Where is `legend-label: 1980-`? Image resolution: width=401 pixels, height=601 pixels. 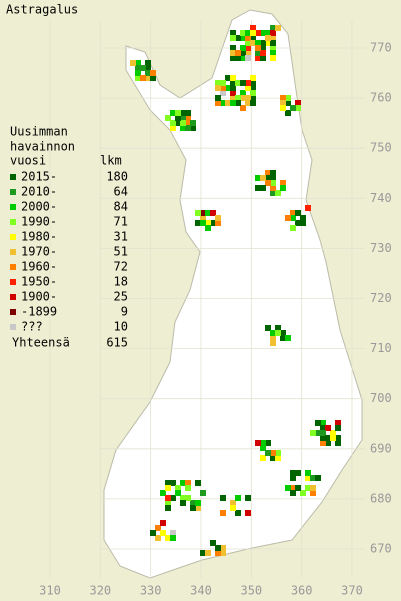 legend-label: 1980- is located at coordinates (39, 237).